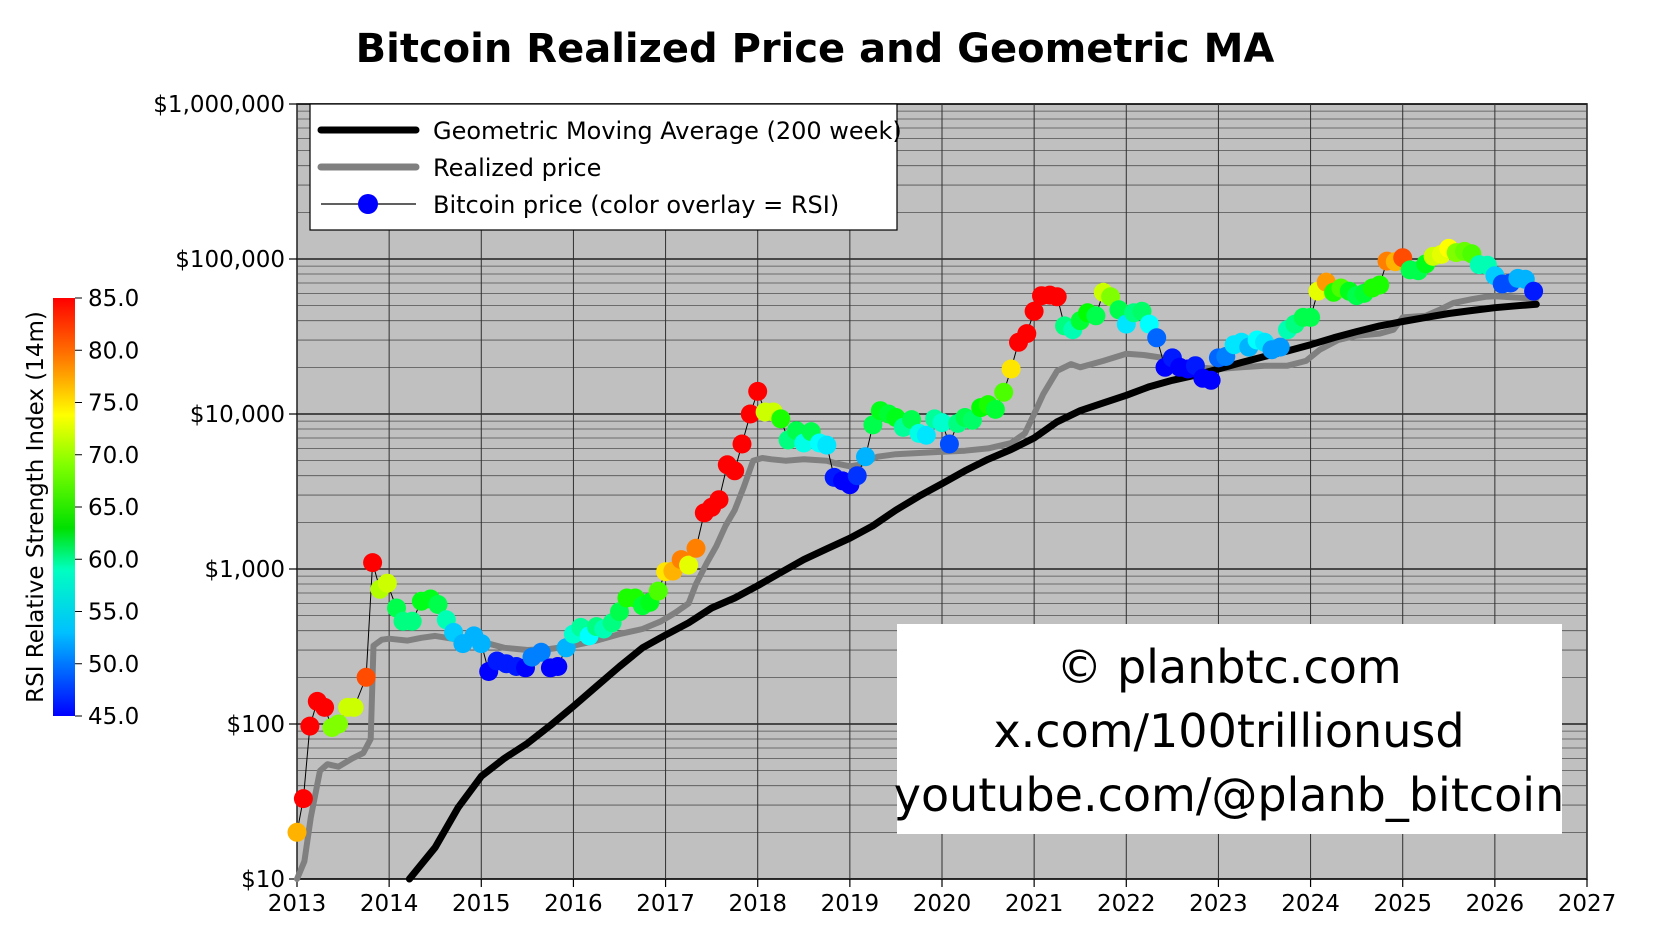 This screenshot has width=1664, height=937. Describe the element at coordinates (237, 415) in the screenshot. I see `y-tick-label: $10,000` at that location.